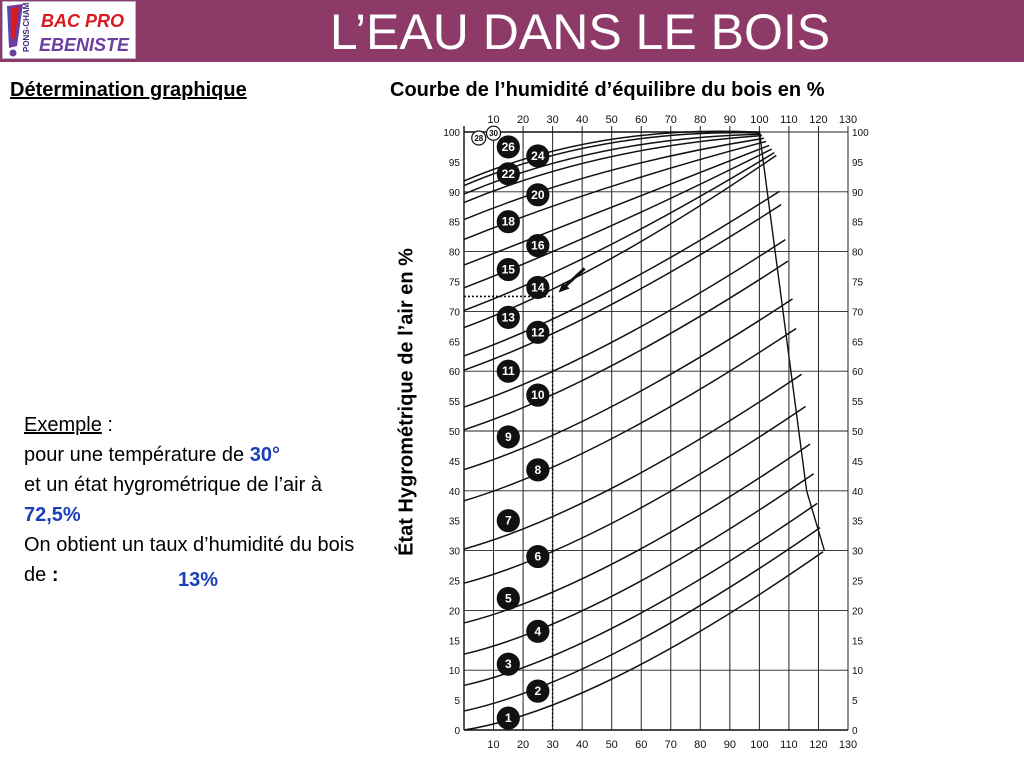 Image resolution: width=1024 pixels, height=768 pixels. Describe the element at coordinates (198, 580) in the screenshot. I see `example-answer: 13%` at that location.